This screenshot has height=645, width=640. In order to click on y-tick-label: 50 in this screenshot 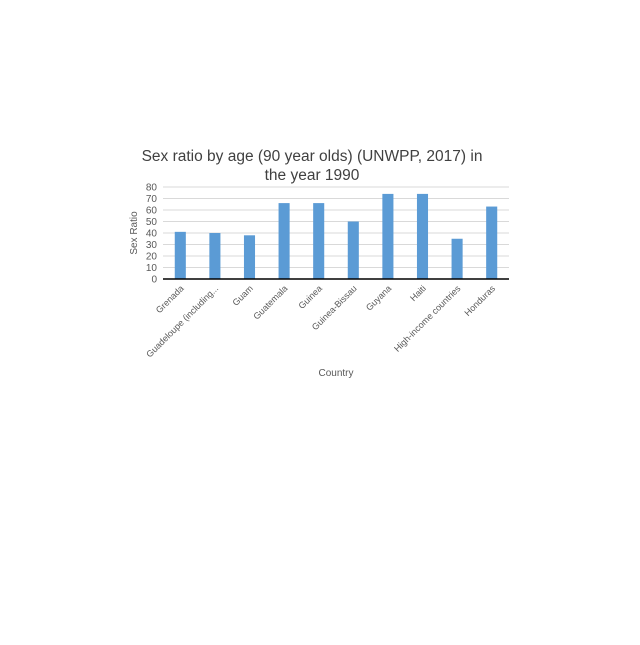, I will do `click(152, 222)`.